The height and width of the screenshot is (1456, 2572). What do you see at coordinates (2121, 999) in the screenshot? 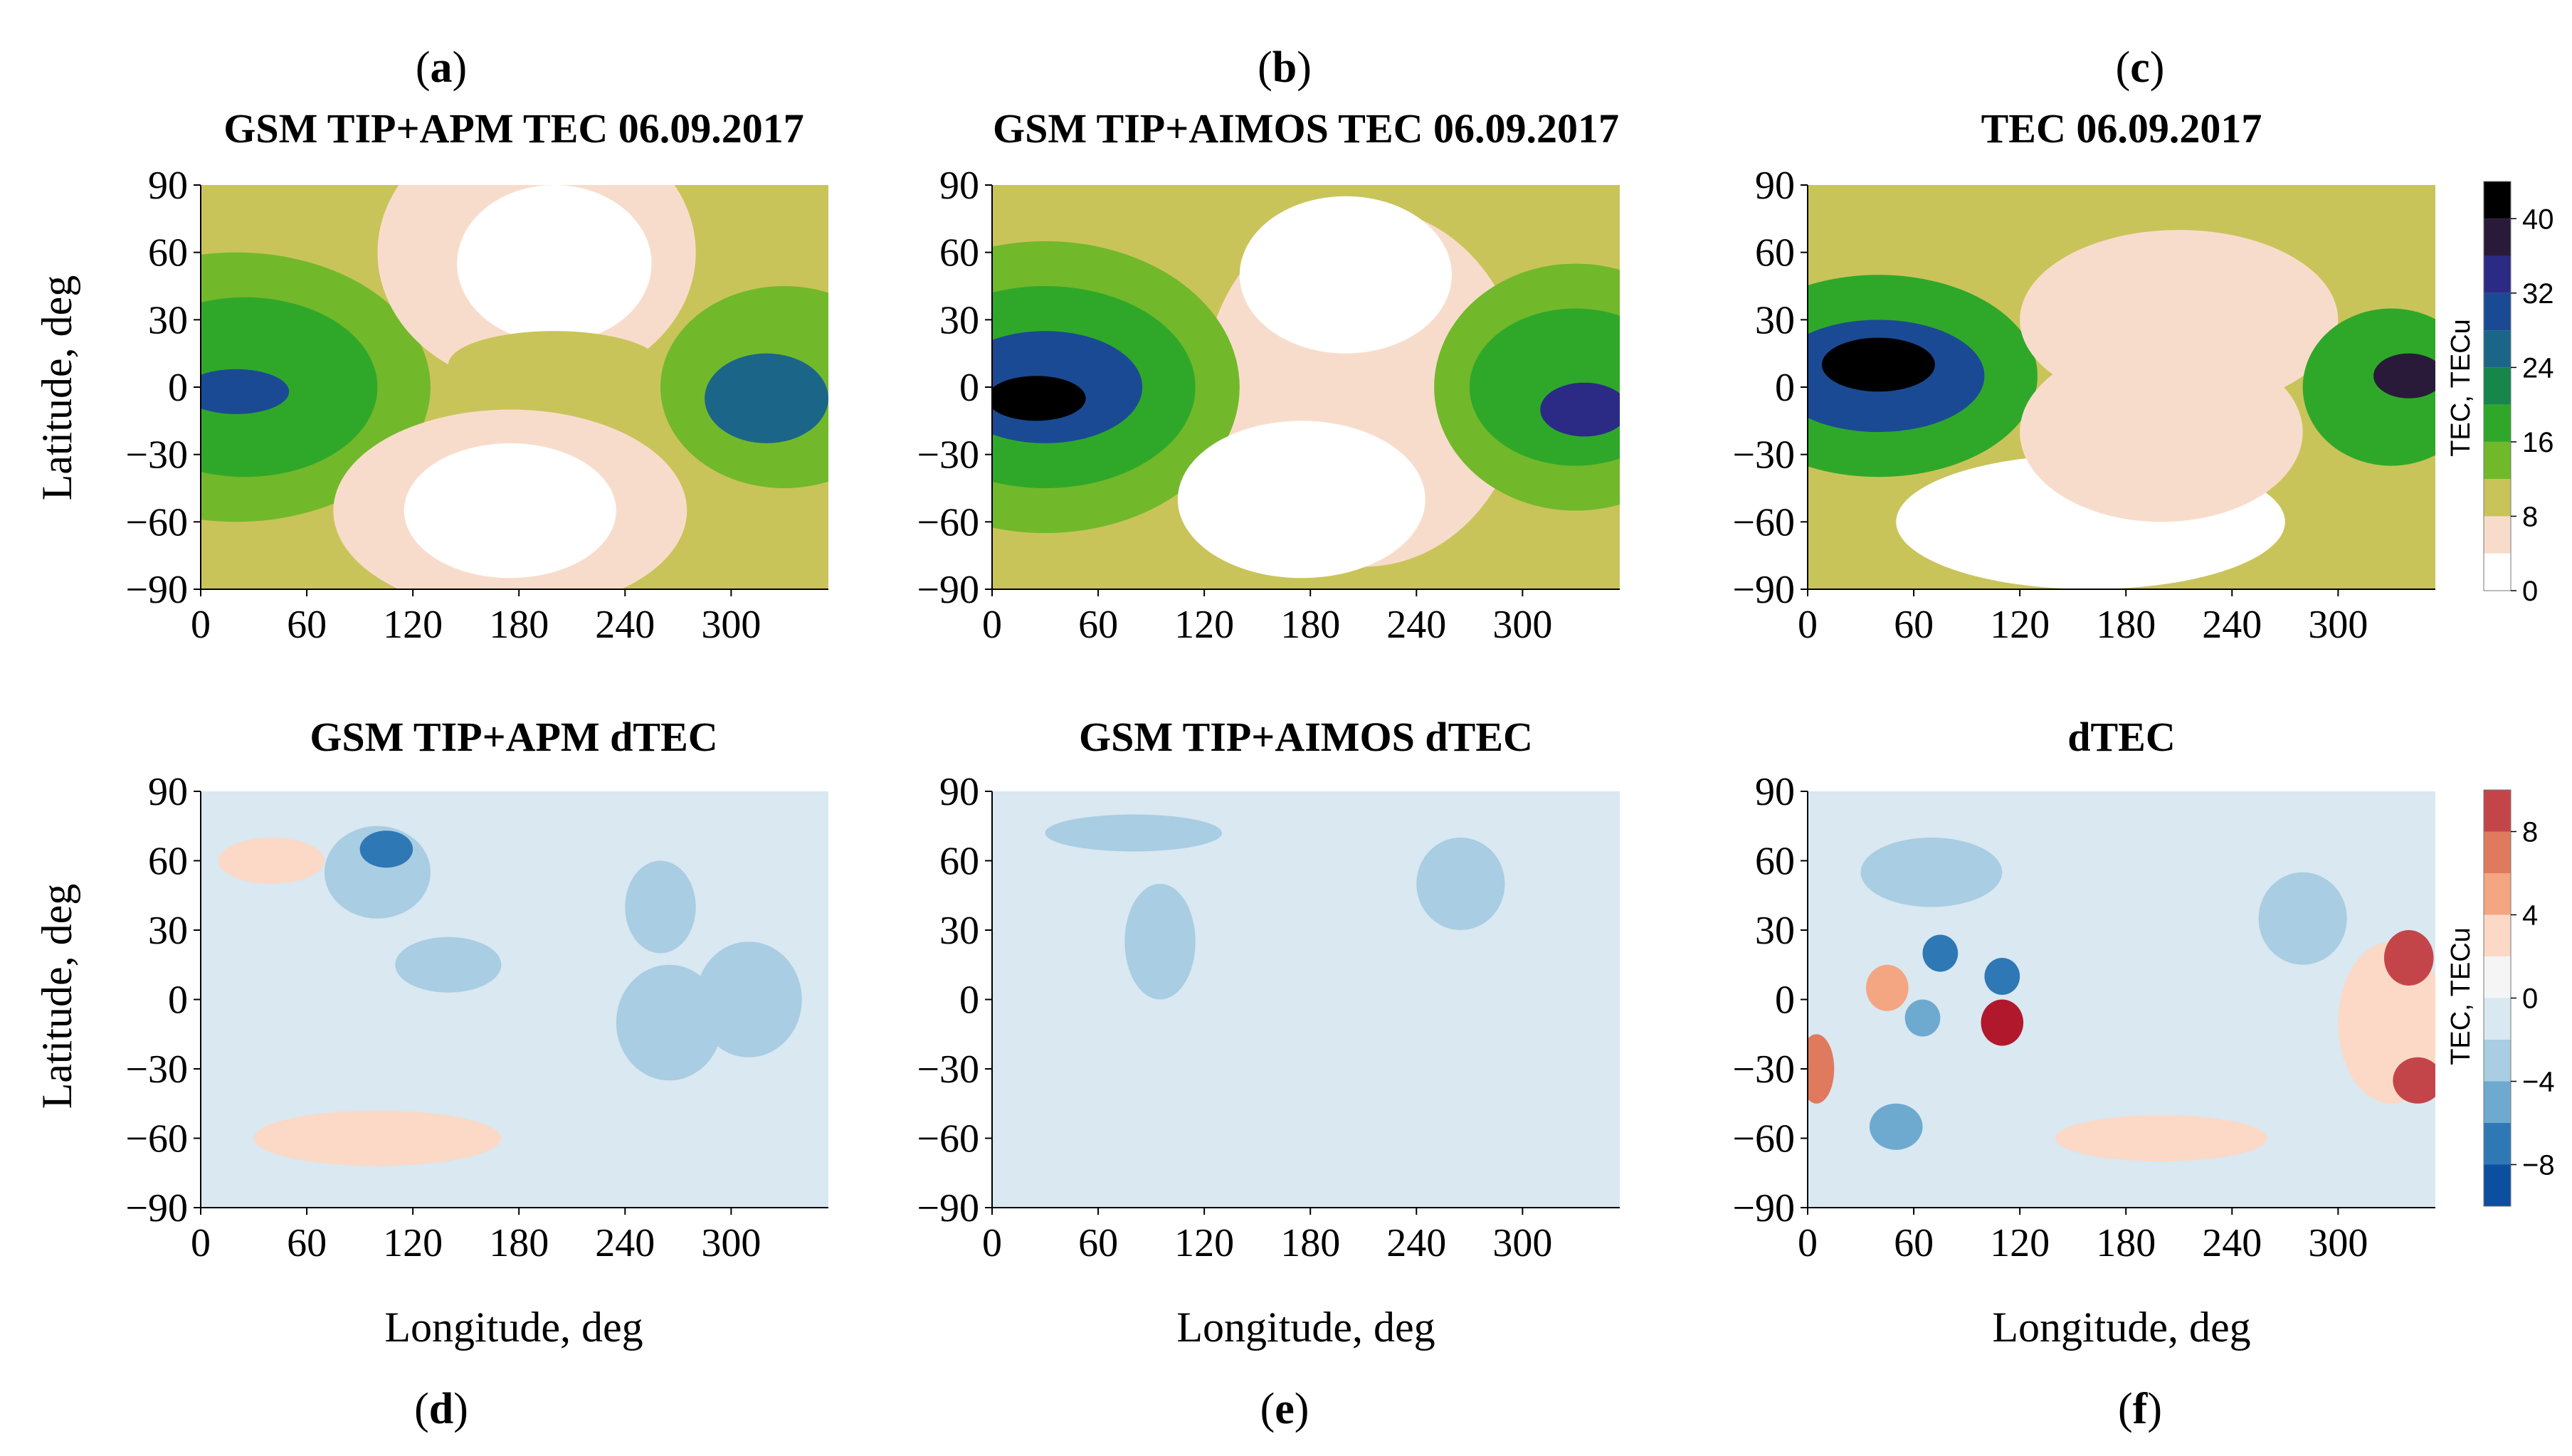
I see `heatmap-f` at bounding box center [2121, 999].